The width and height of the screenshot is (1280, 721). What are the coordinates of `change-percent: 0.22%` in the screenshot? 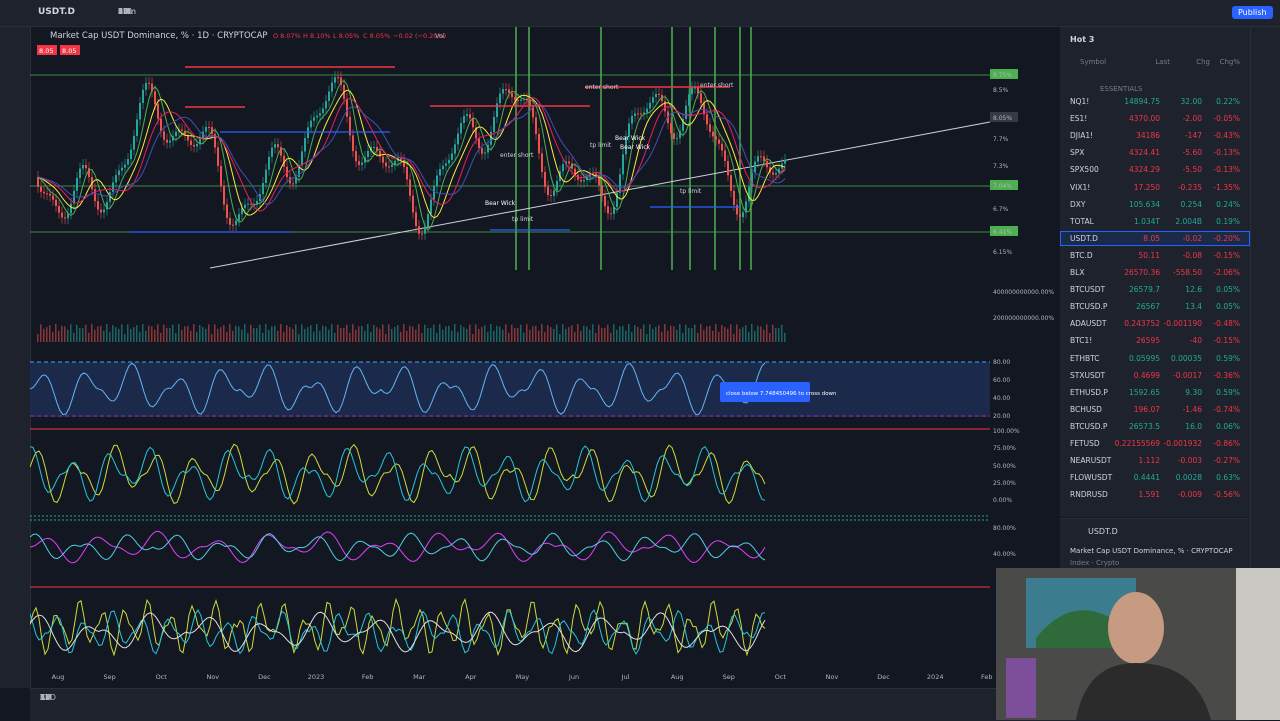 It's located at (1228, 101).